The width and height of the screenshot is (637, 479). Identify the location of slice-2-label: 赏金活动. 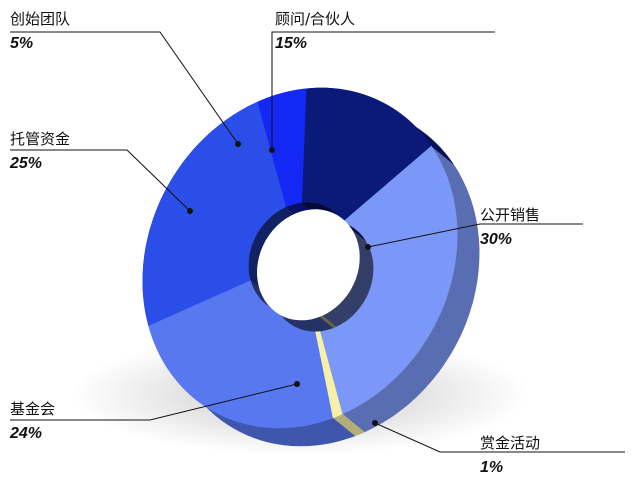
(510, 443).